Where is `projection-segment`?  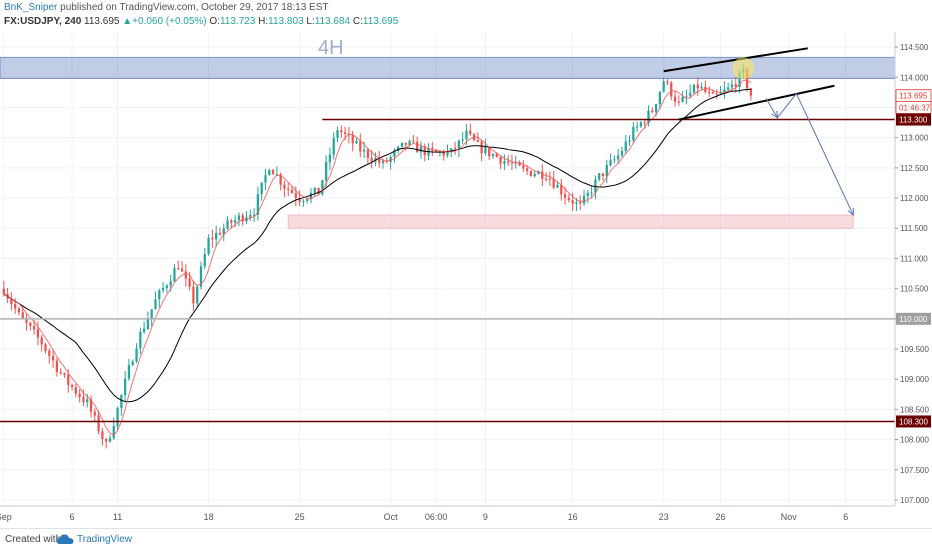 projection-segment is located at coordinates (787, 106).